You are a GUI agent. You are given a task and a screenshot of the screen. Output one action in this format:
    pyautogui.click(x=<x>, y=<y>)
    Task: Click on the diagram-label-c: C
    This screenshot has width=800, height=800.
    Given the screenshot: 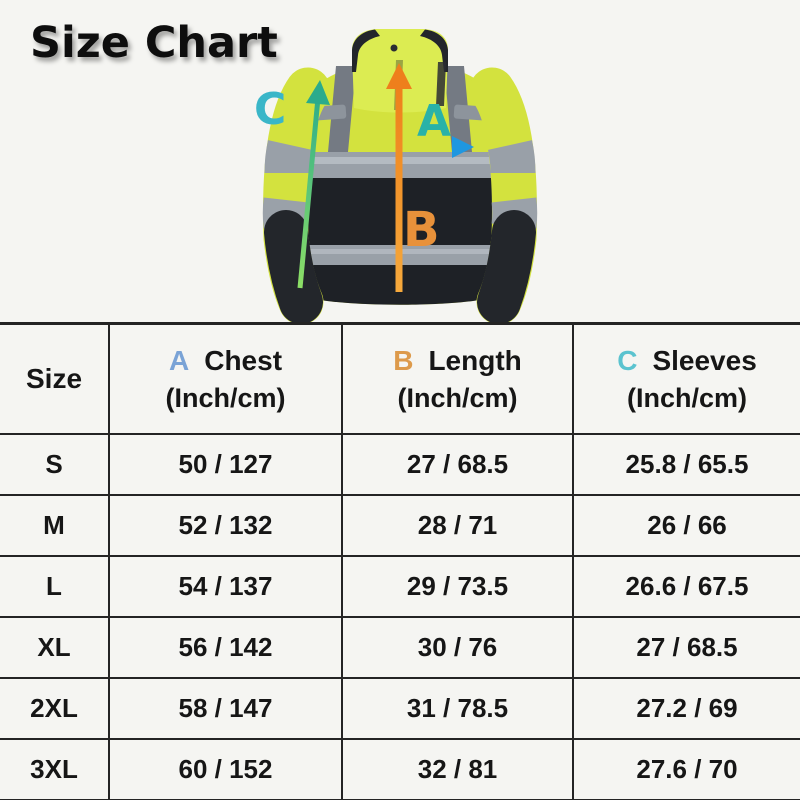 What is the action you would take?
    pyautogui.click(x=270, y=109)
    